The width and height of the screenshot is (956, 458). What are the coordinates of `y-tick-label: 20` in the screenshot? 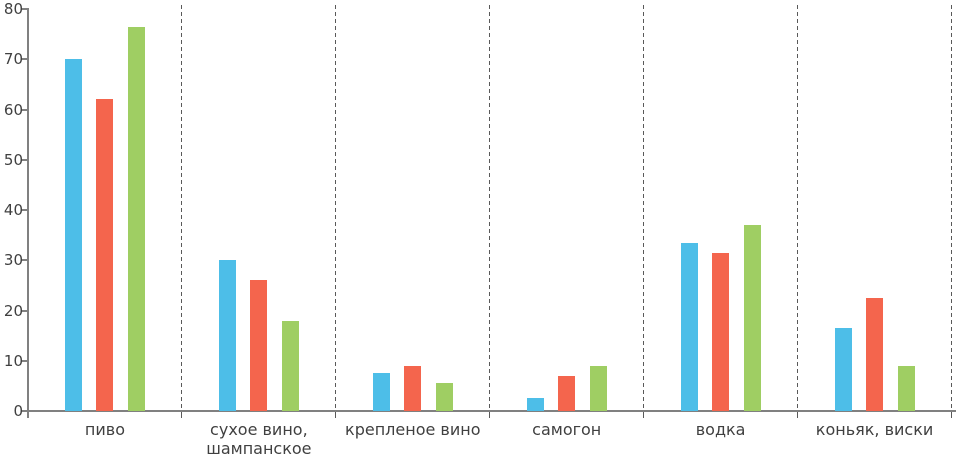 It's located at (13, 310).